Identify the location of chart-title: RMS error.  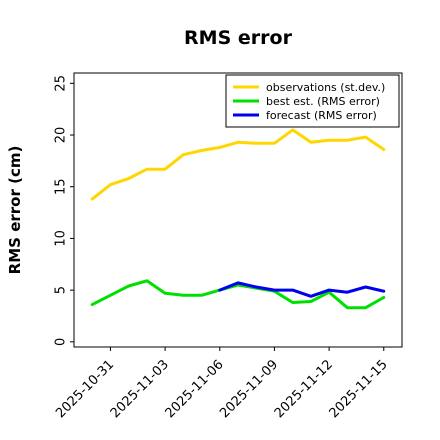
(238, 38).